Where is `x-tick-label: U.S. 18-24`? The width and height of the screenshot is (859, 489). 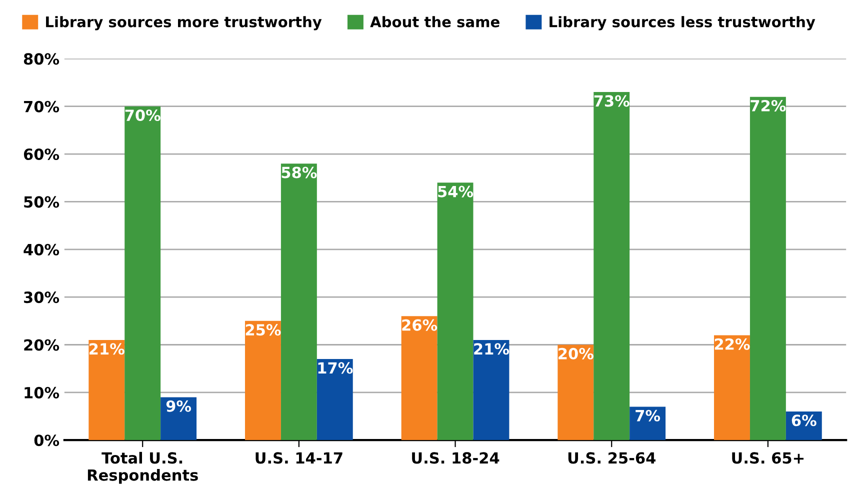
x-tick-label: U.S. 18-24 is located at coordinates (456, 458).